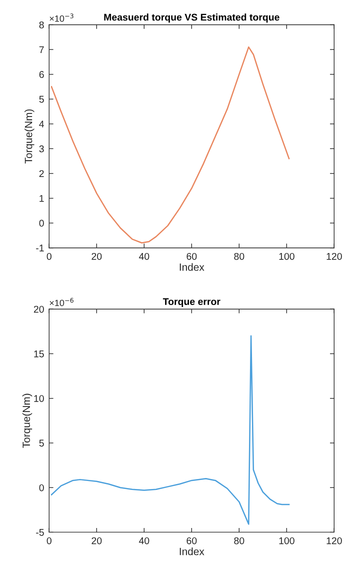  Describe the element at coordinates (39, 309) in the screenshot. I see `y-tick-label: 20` at that location.